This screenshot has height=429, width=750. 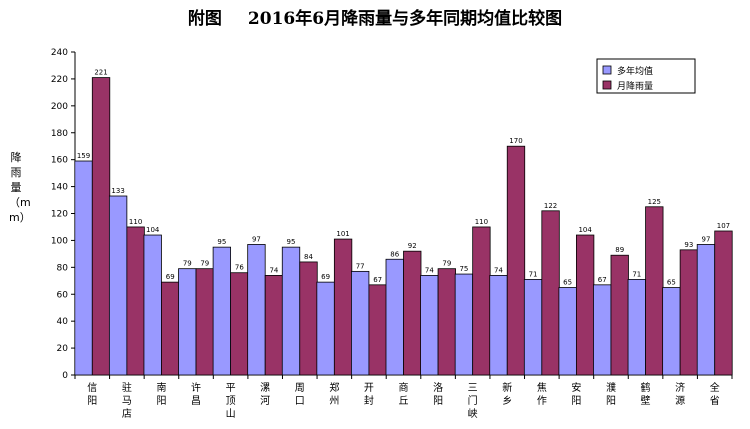 What do you see at coordinates (360, 266) in the screenshot?
I see `data-label: 77` at bounding box center [360, 266].